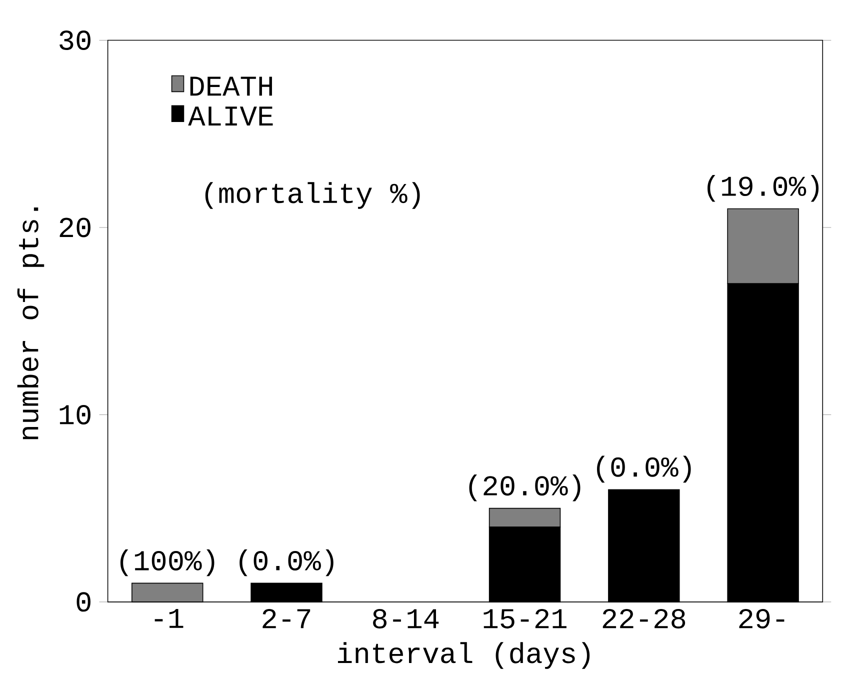 This screenshot has width=851, height=690. Describe the element at coordinates (83, 602) in the screenshot. I see `y-tick-label: 0` at that location.